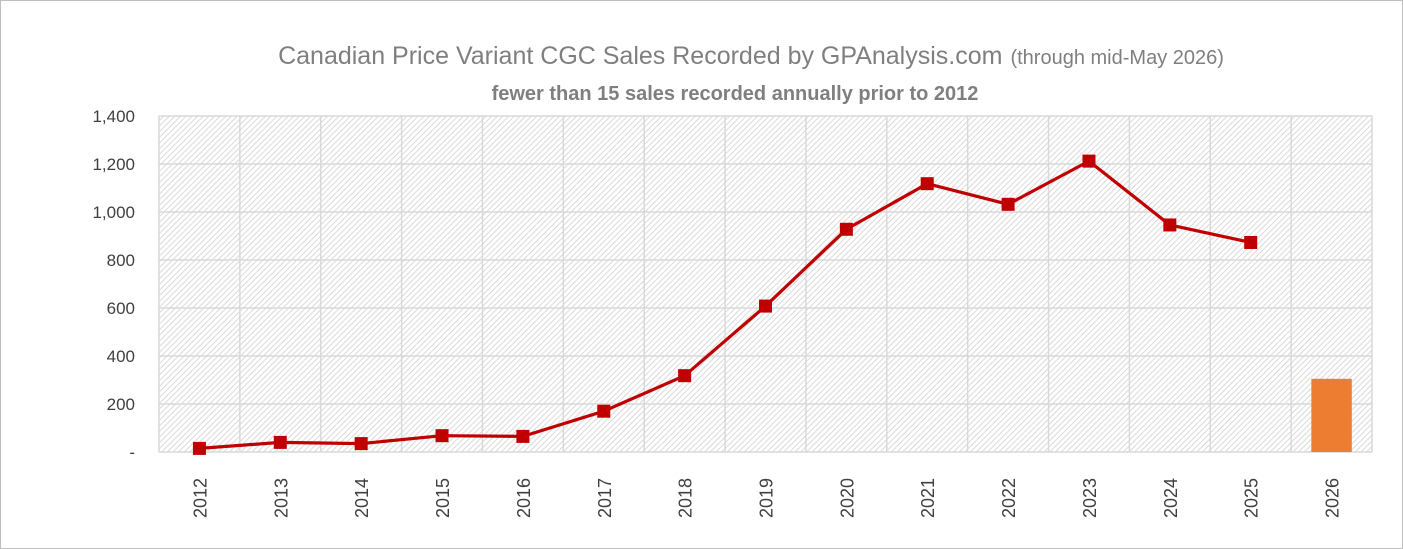 The height and width of the screenshot is (549, 1403). I want to click on x-tick-label: 2021, so click(928, 498).